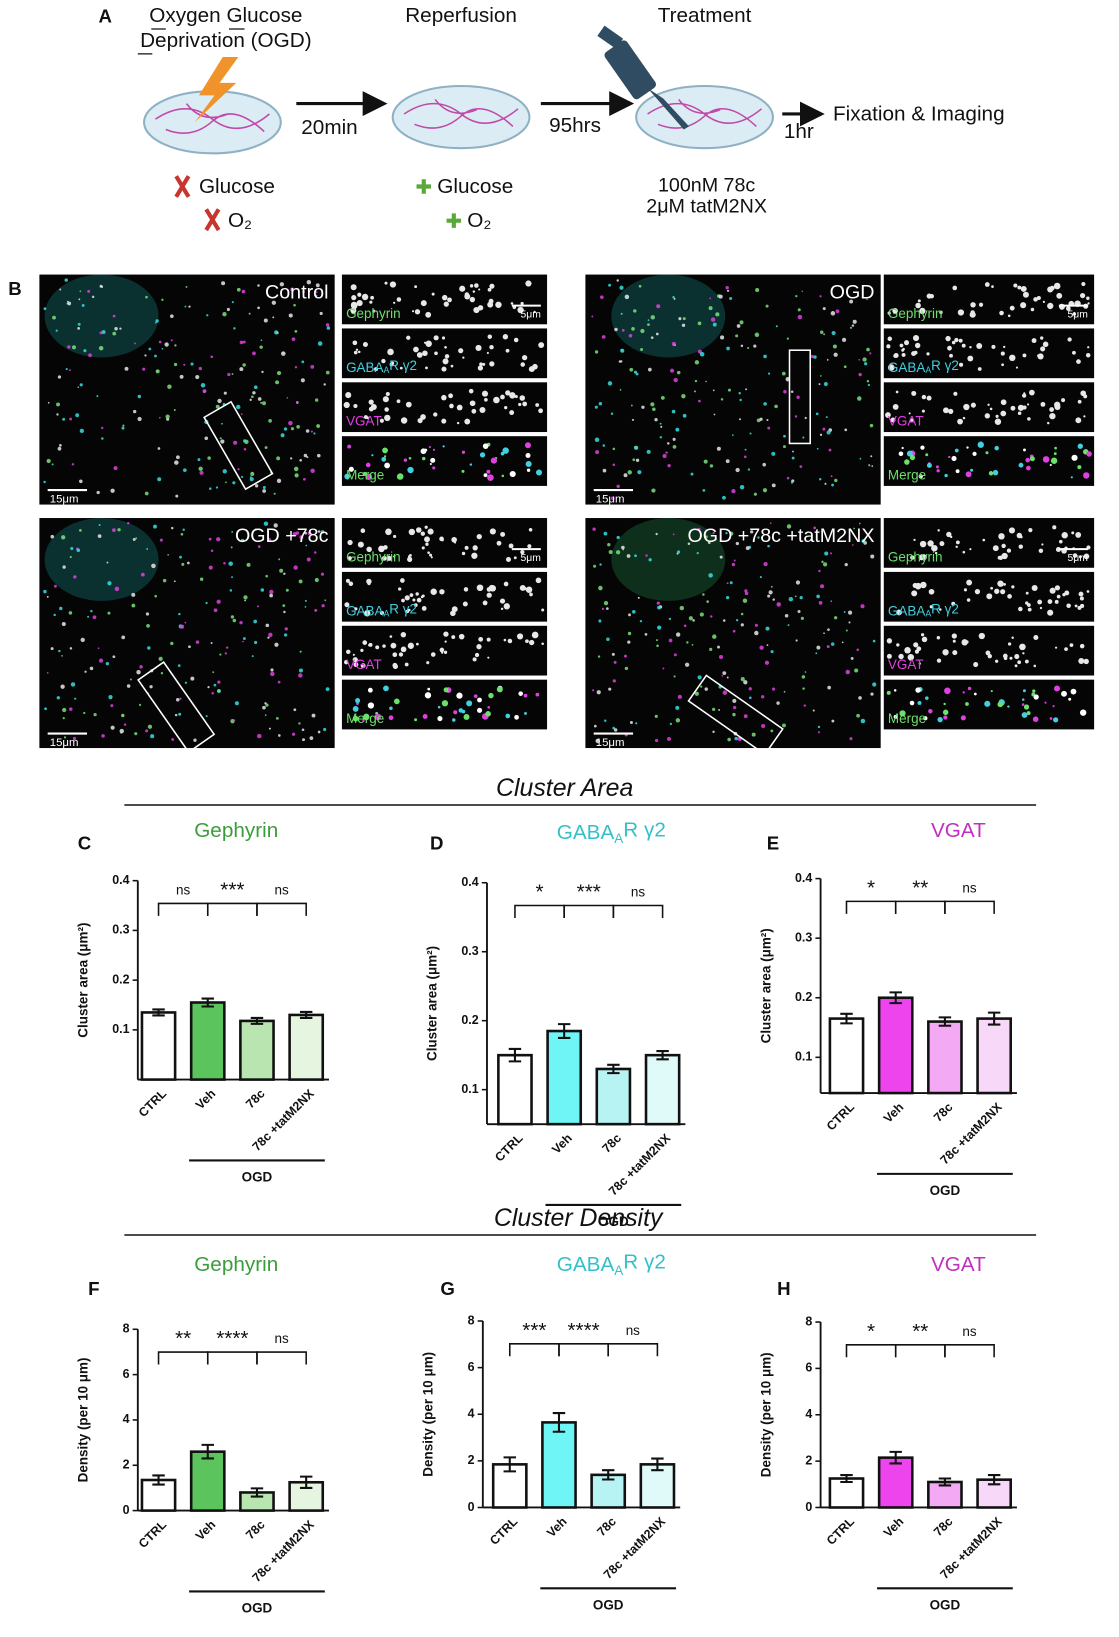  I want to click on sig-label: ***, so click(232, 889).